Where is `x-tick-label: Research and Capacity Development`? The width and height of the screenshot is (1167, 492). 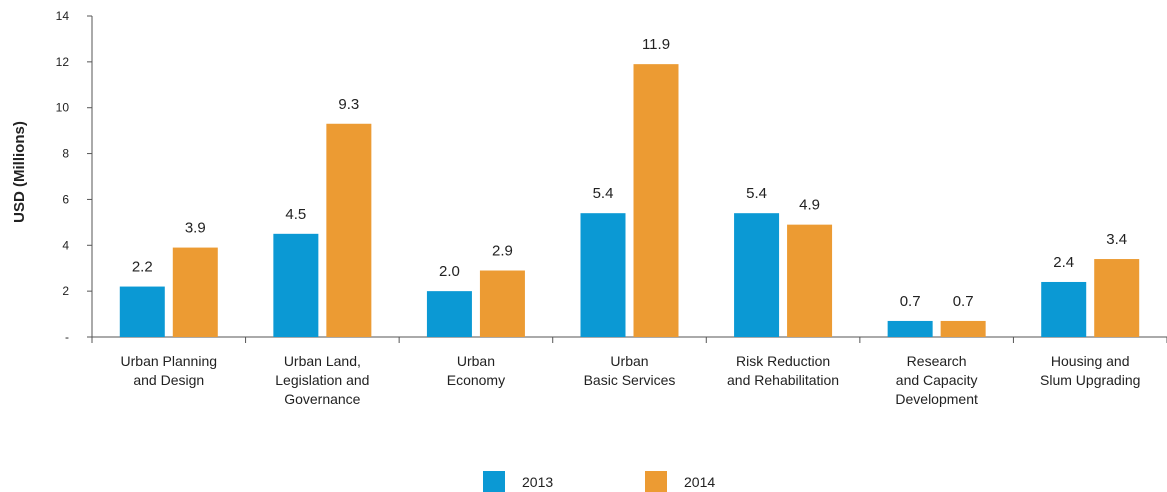 x-tick-label: Research and Capacity Development is located at coordinates (936, 380).